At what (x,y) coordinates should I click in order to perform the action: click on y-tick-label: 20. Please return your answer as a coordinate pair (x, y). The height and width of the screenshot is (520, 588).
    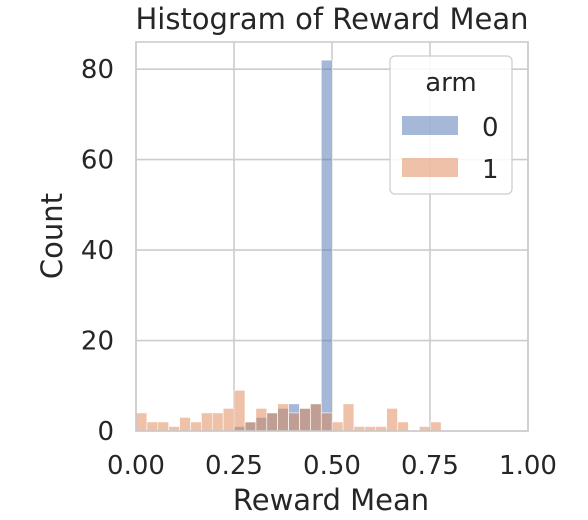
    Looking at the image, I should click on (97, 342).